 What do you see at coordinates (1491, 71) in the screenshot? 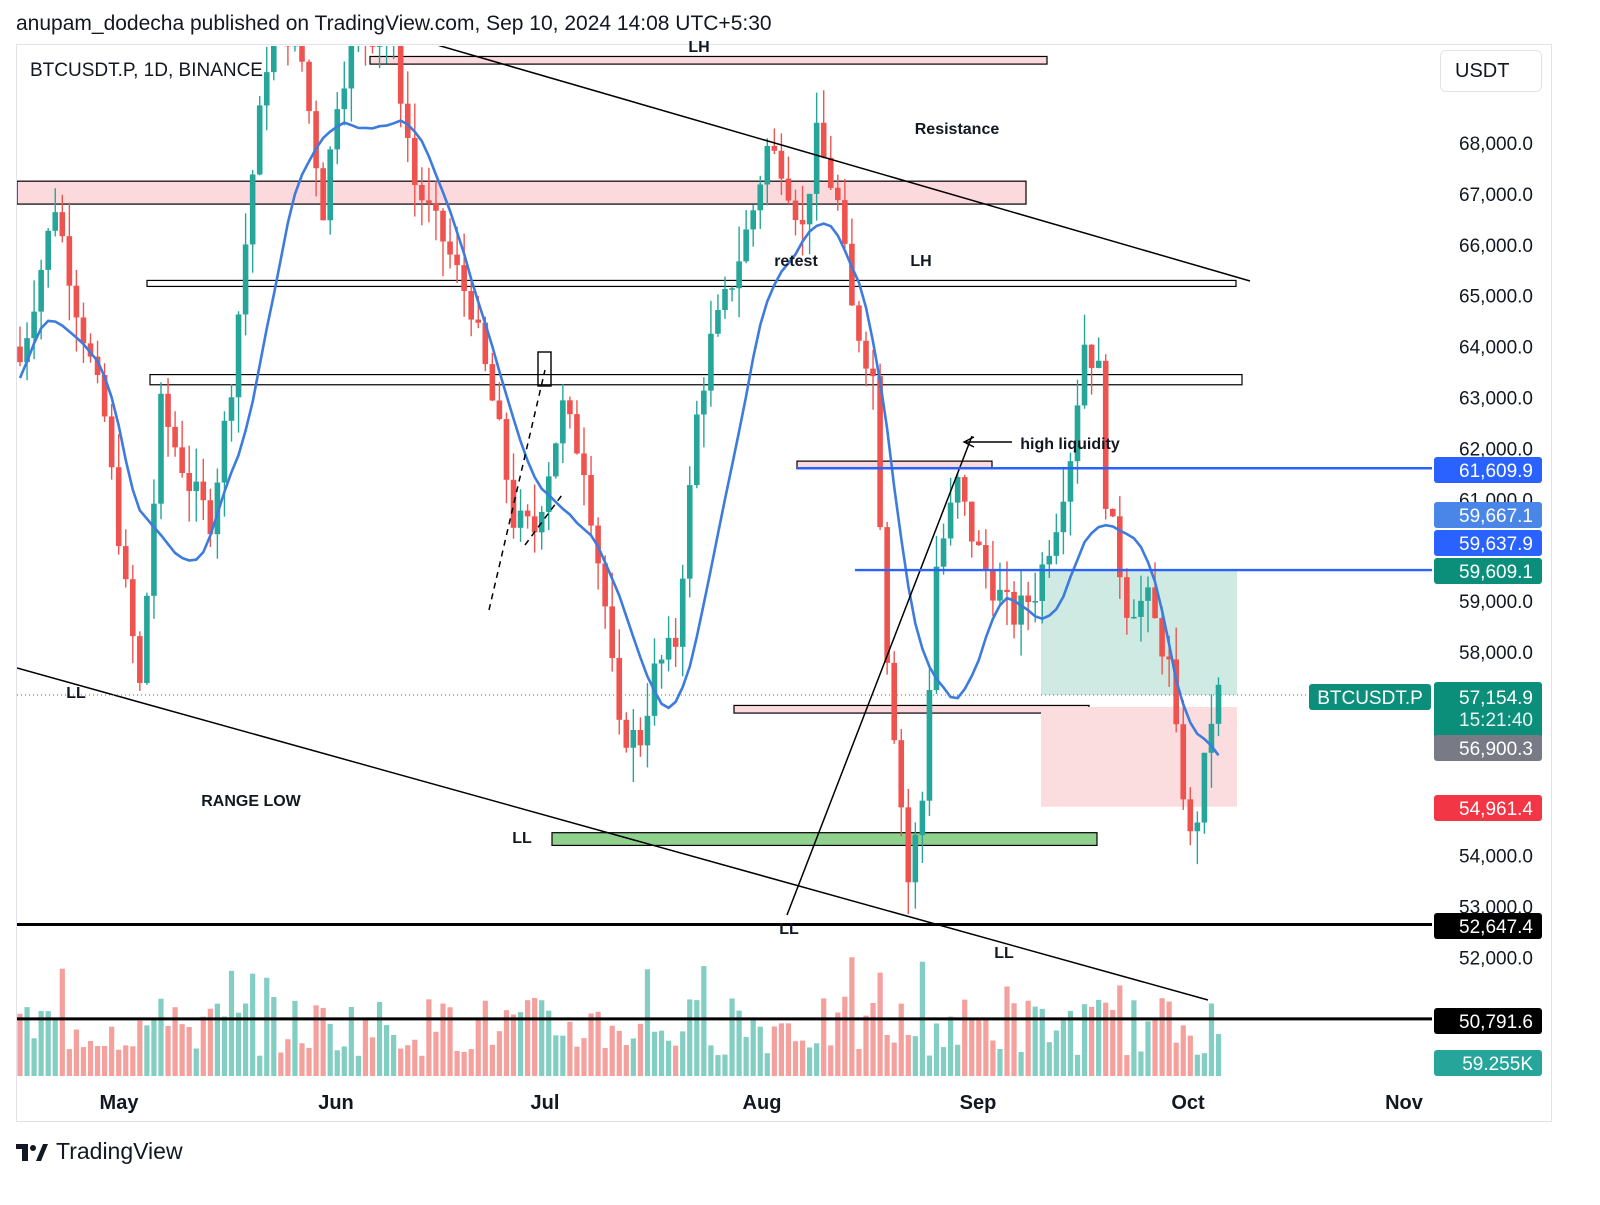
I see `currency-selector: USDT` at bounding box center [1491, 71].